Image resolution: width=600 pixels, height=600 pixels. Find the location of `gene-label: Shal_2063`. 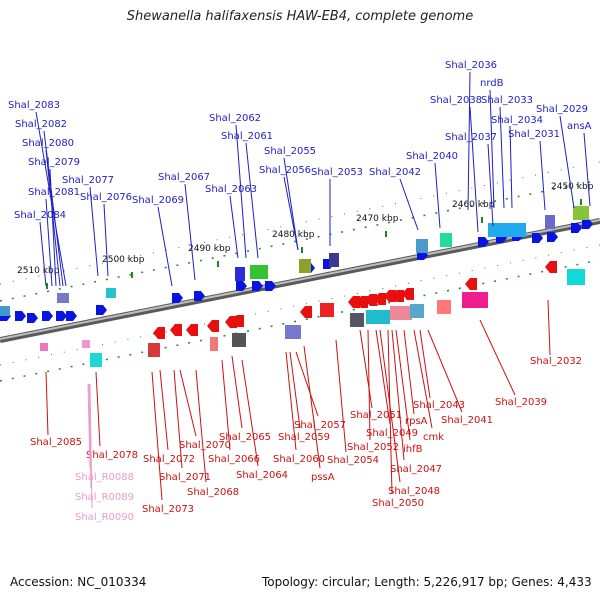

gene-label: Shal_2063 is located at coordinates (231, 189).